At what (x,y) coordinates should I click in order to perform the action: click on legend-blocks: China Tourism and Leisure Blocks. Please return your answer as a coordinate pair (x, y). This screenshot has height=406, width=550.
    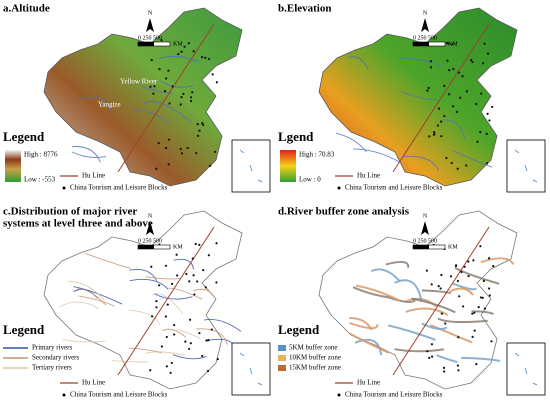
    Looking at the image, I should click on (119, 188).